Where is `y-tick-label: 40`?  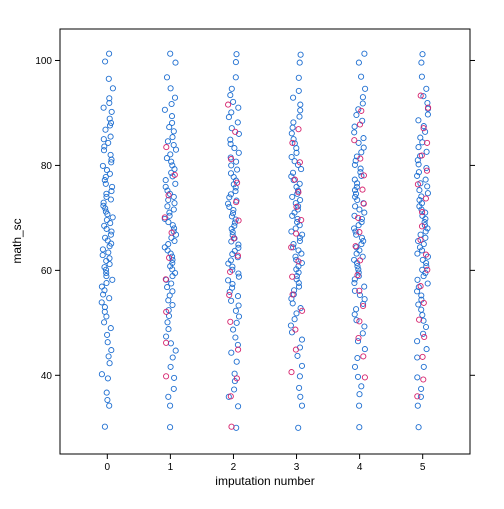
y-tick-label: 40 is located at coordinates (47, 376).